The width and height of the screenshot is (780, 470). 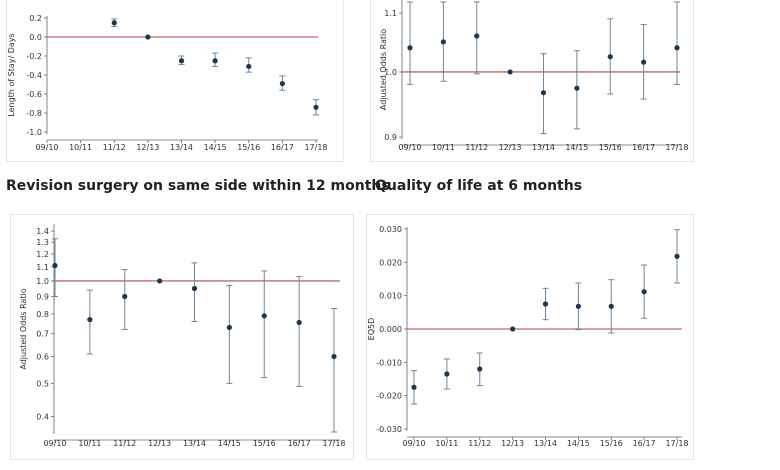 I want to click on panel-frame-length-of-stay, so click(x=175, y=81).